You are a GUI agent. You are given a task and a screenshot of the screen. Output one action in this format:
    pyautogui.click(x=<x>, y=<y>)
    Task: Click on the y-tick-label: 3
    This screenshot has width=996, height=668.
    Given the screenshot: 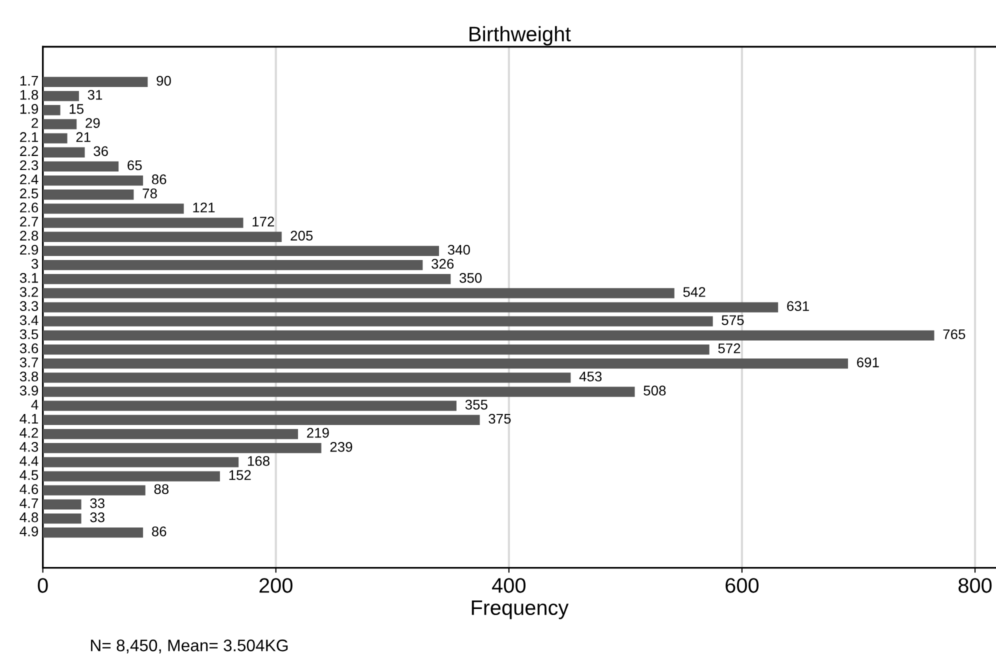 What is the action you would take?
    pyautogui.click(x=34, y=263)
    